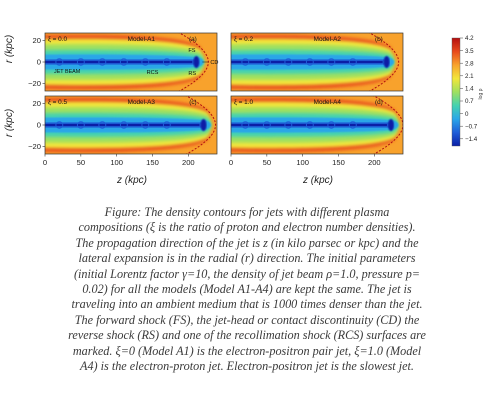  I want to click on colorbar-tick-label: 2.1, so click(469, 76).